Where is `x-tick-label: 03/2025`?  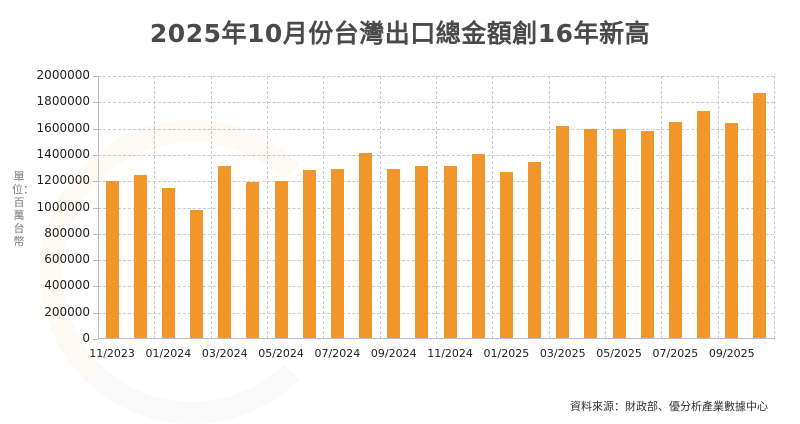 x-tick-label: 03/2025 is located at coordinates (562, 353).